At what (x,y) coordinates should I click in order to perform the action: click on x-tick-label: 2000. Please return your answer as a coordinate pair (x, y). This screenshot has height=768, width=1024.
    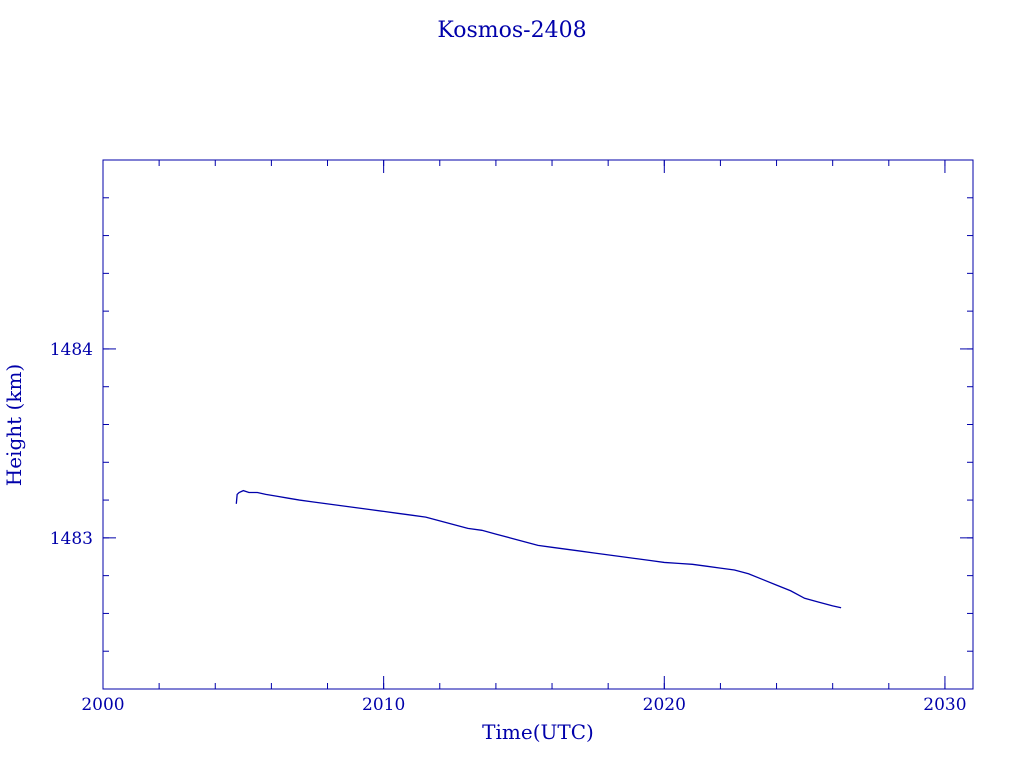
    Looking at the image, I should click on (102, 705).